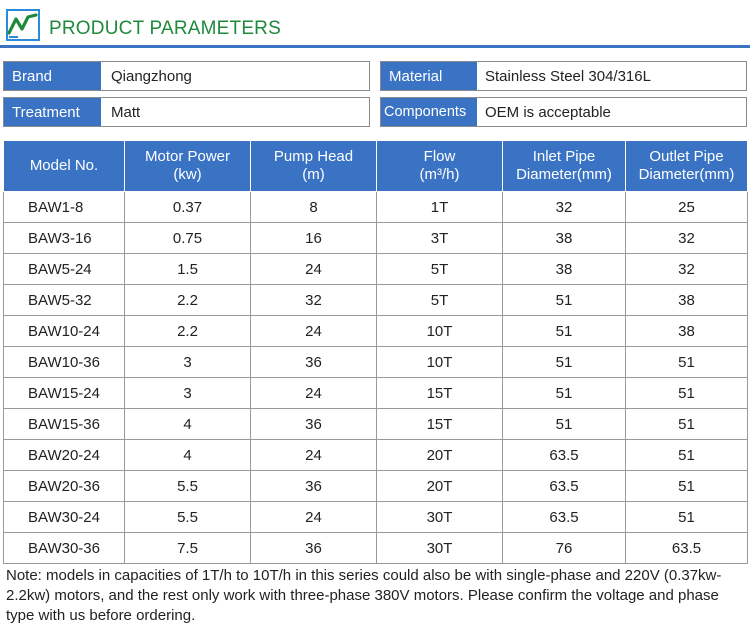  I want to click on table-row: BAW30-36 7.5 36 30T 76 63.5, so click(375, 548).